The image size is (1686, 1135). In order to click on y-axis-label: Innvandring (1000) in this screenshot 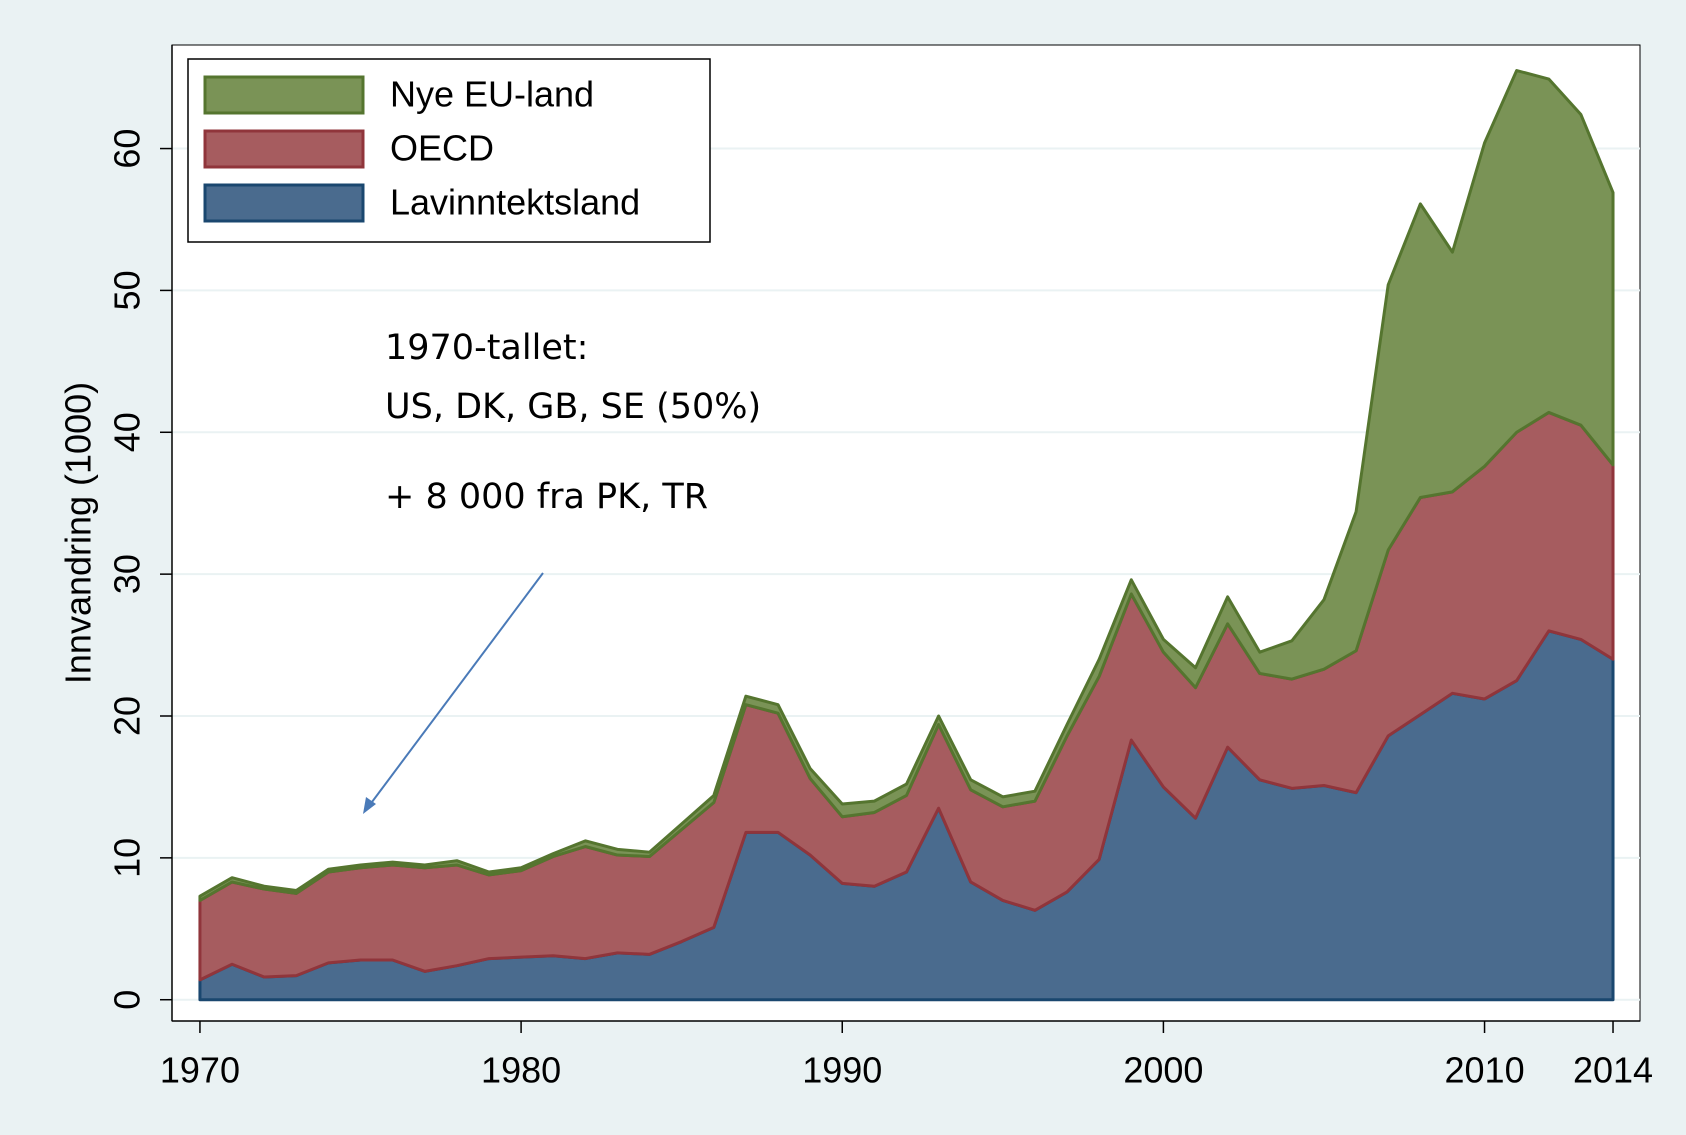, I will do `click(78, 533)`.